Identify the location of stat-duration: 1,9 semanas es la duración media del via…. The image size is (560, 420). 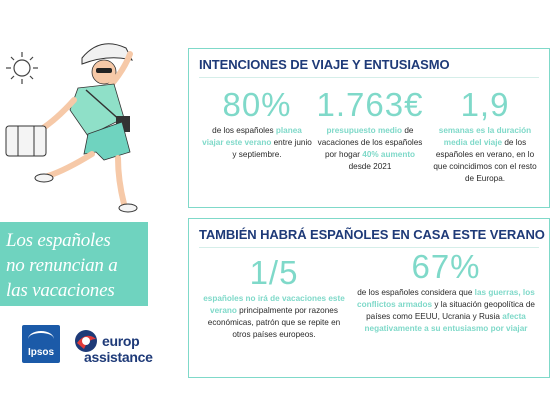
(485, 136).